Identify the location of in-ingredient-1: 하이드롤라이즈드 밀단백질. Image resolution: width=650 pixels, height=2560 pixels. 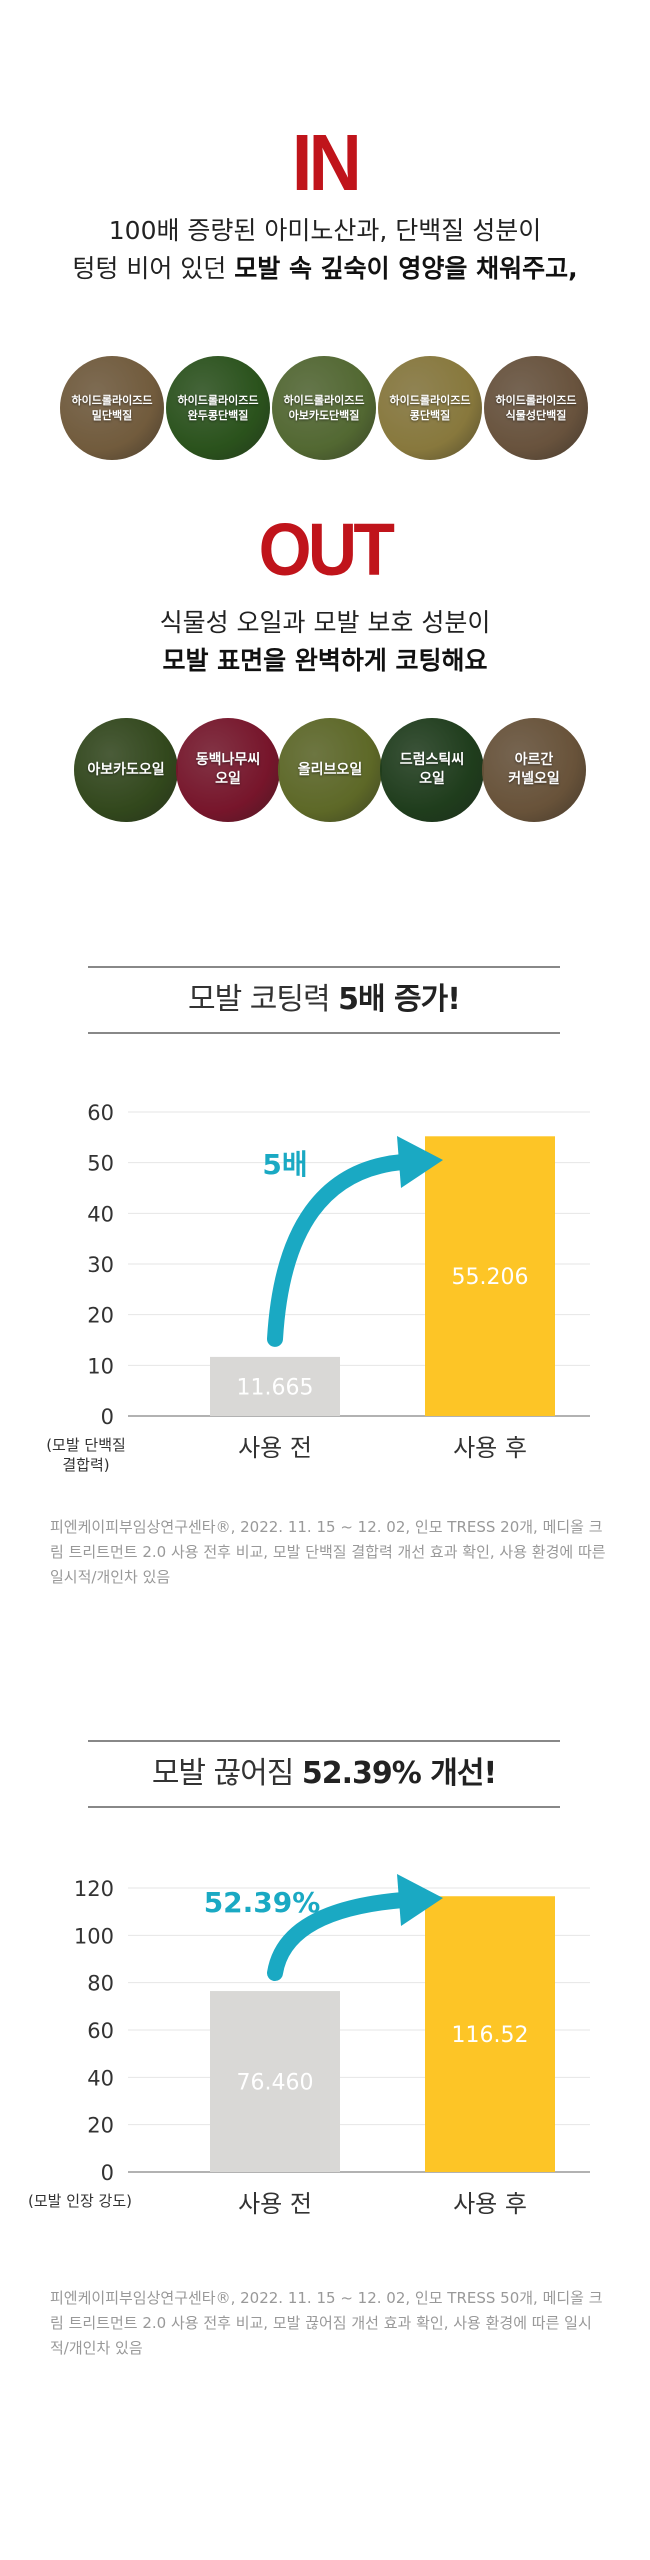
(112, 408).